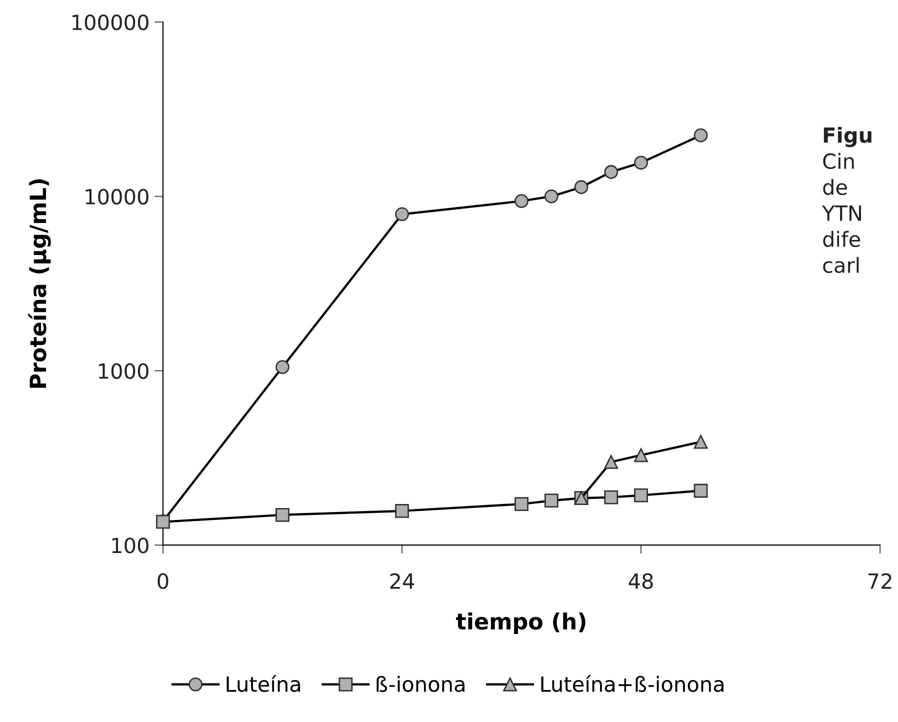 Image resolution: width=898 pixels, height=722 pixels. Describe the element at coordinates (841, 265) in the screenshot. I see `annotation: carl` at that location.